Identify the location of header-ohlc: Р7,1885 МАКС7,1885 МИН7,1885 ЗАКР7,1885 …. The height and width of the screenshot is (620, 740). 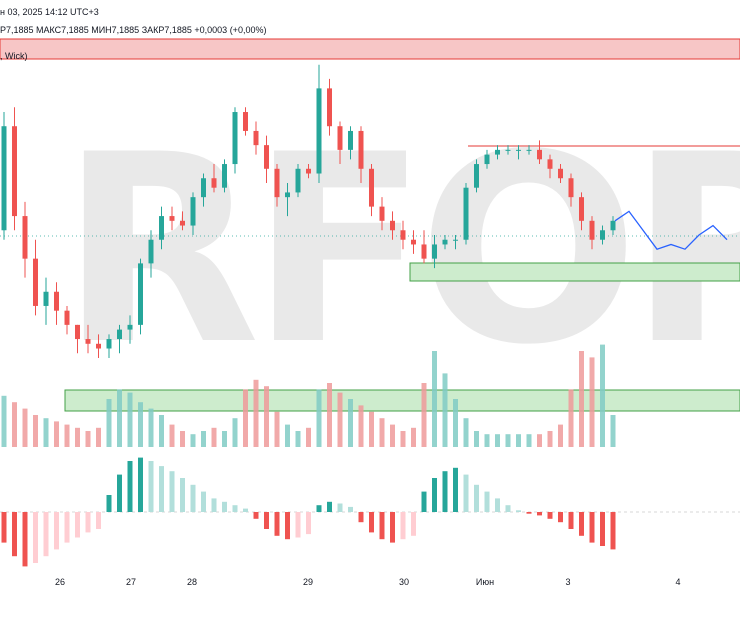
(133, 30).